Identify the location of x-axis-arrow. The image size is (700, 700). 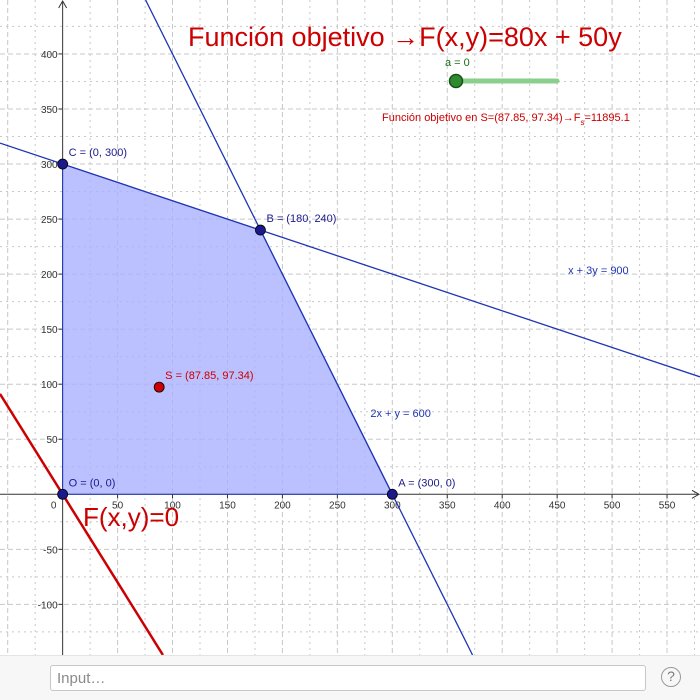
(695, 494).